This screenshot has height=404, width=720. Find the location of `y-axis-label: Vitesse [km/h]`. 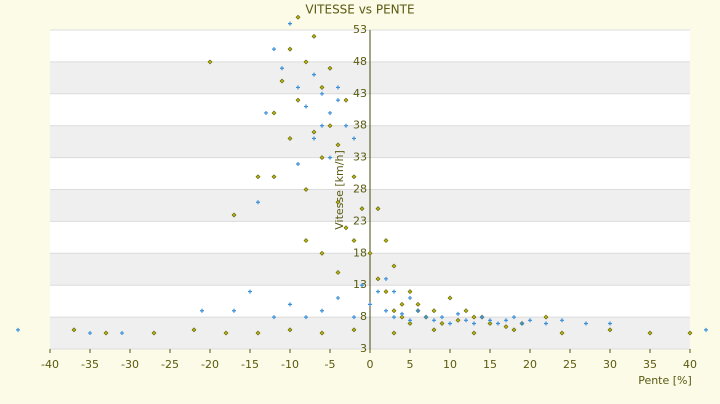

y-axis-label: Vitesse [km/h] is located at coordinates (339, 190).